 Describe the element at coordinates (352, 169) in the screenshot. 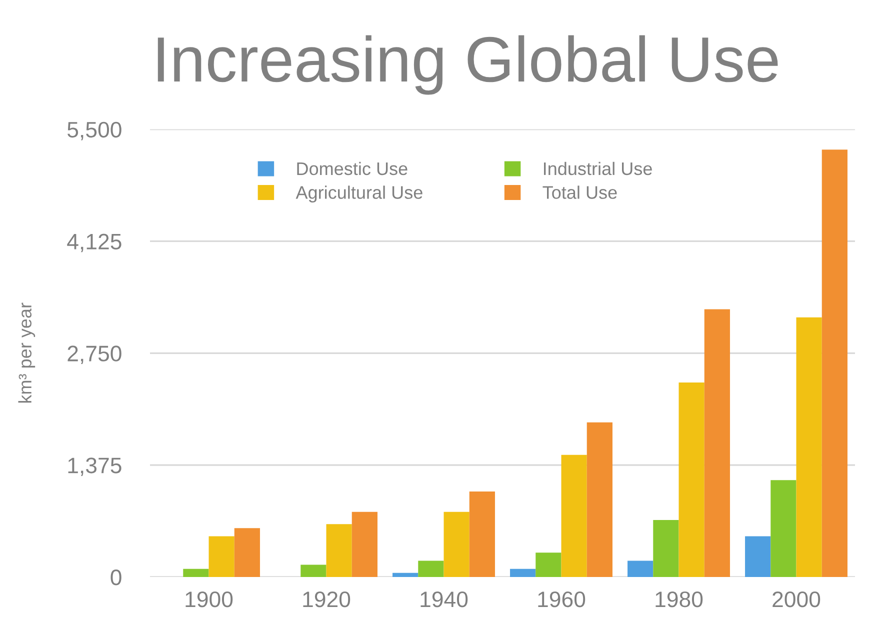

I see `legend-label: Domestic Use` at that location.